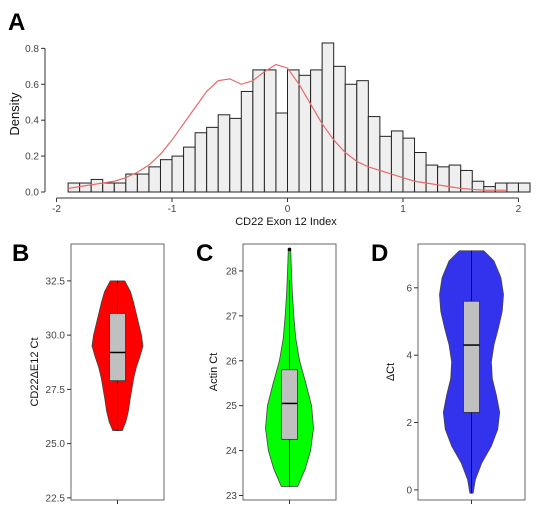  What do you see at coordinates (391, 372) in the screenshot?
I see `y-axis-label: ΔCt` at bounding box center [391, 372].